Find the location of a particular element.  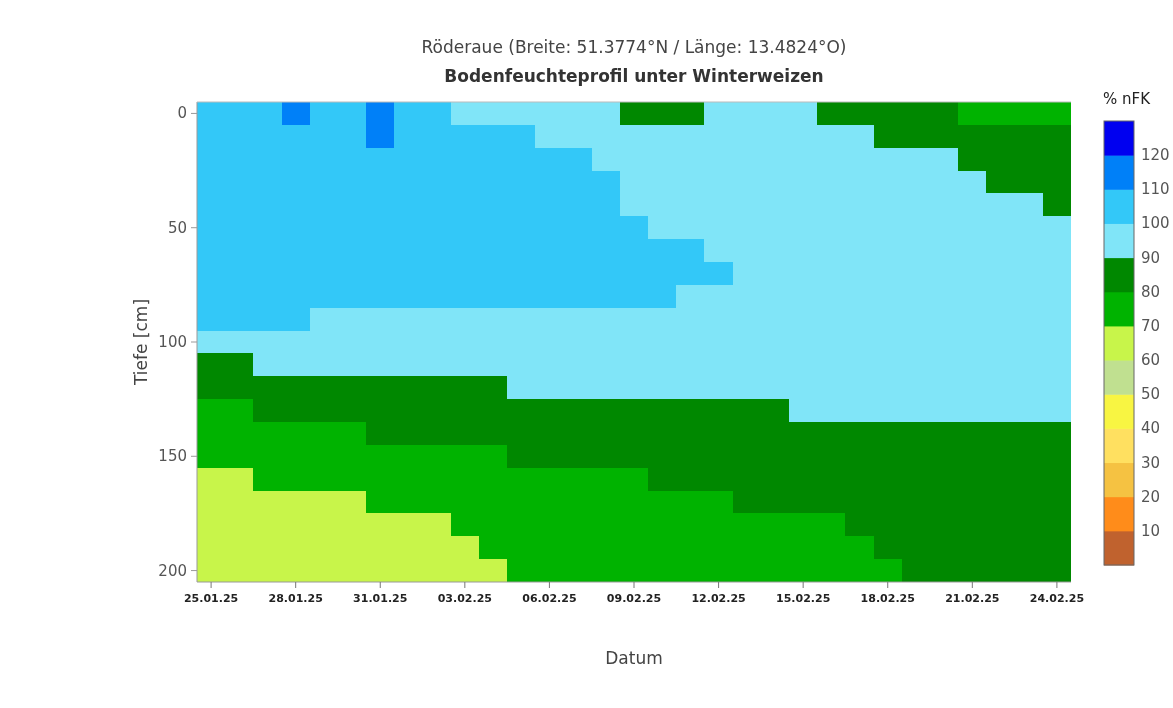

x-tick-label: 03.02.25 is located at coordinates (464, 598).